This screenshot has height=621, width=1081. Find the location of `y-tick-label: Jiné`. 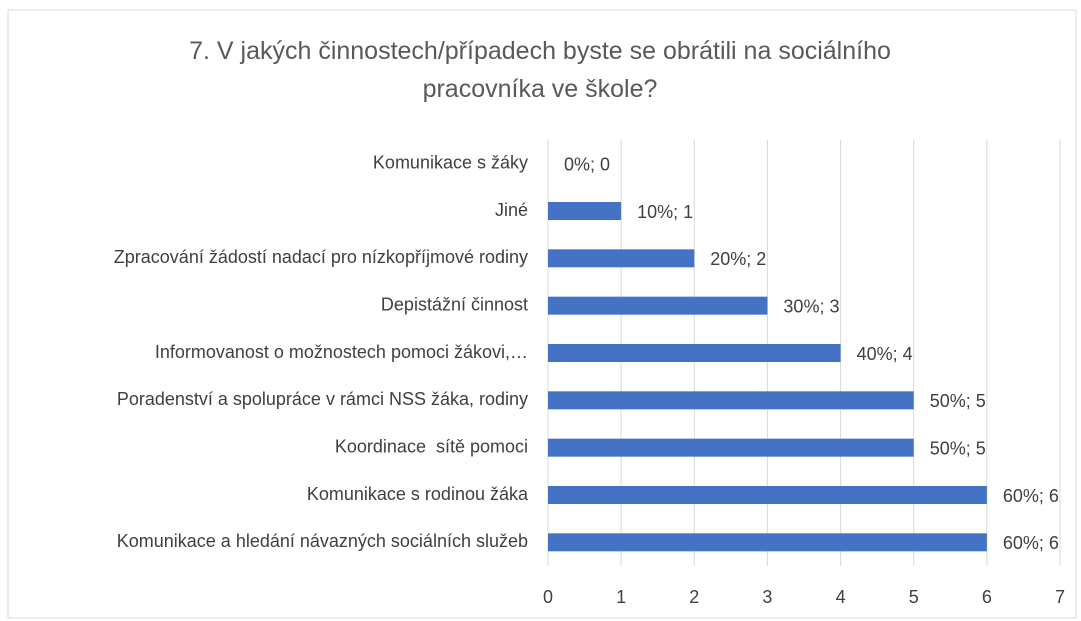

y-tick-label: Jiné is located at coordinates (511, 210).